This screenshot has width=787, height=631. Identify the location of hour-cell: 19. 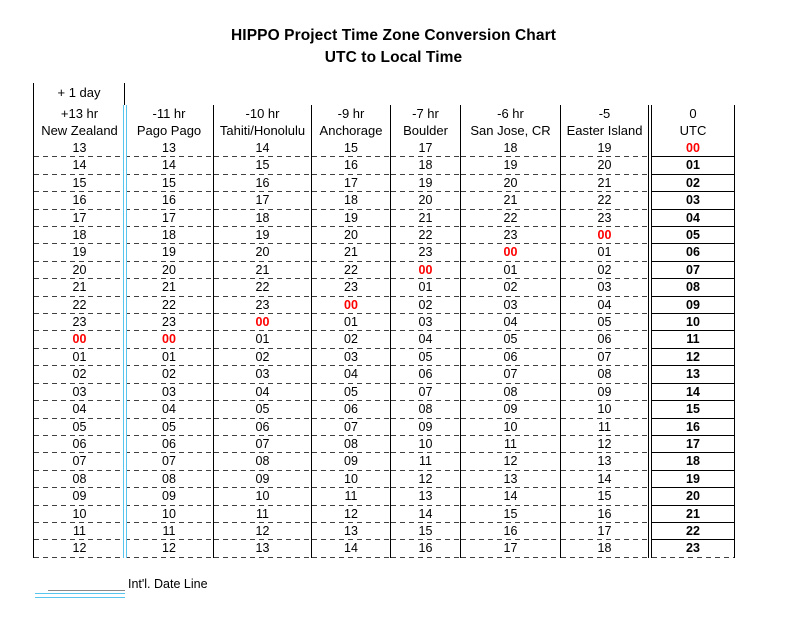
(604, 149).